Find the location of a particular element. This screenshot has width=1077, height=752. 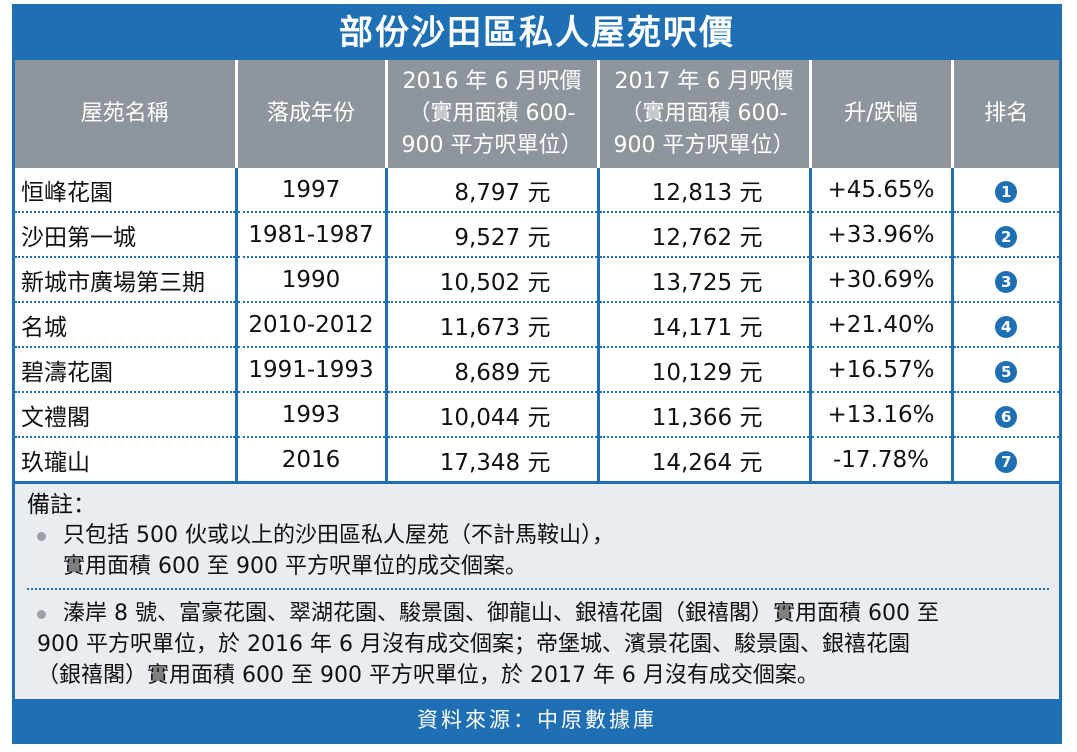

table-row: 新城市廣場第三期 1990 10,502 元 13,725 元 +30.69% 3 is located at coordinates (537, 280).